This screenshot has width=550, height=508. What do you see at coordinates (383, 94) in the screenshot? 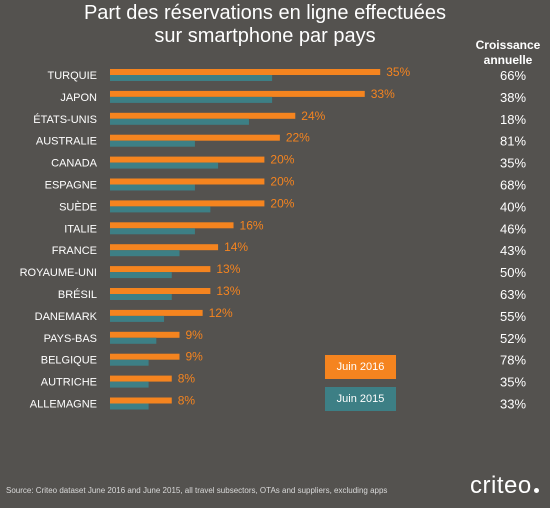
I see `value-label-japon: 33%` at bounding box center [383, 94].